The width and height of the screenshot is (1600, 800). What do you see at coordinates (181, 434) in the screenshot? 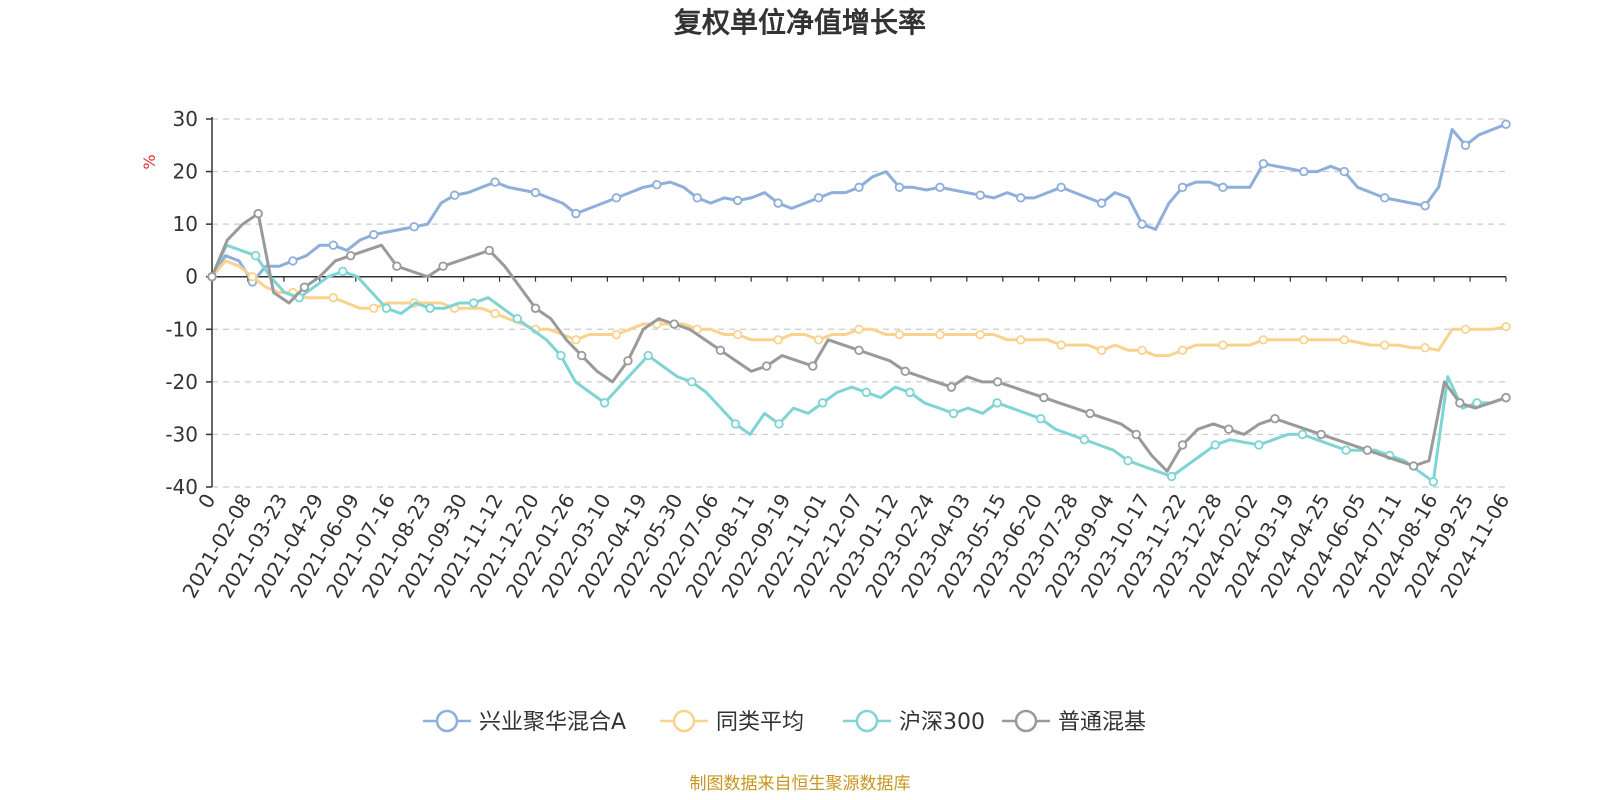
I see `y-tick-label: -30` at bounding box center [181, 434].